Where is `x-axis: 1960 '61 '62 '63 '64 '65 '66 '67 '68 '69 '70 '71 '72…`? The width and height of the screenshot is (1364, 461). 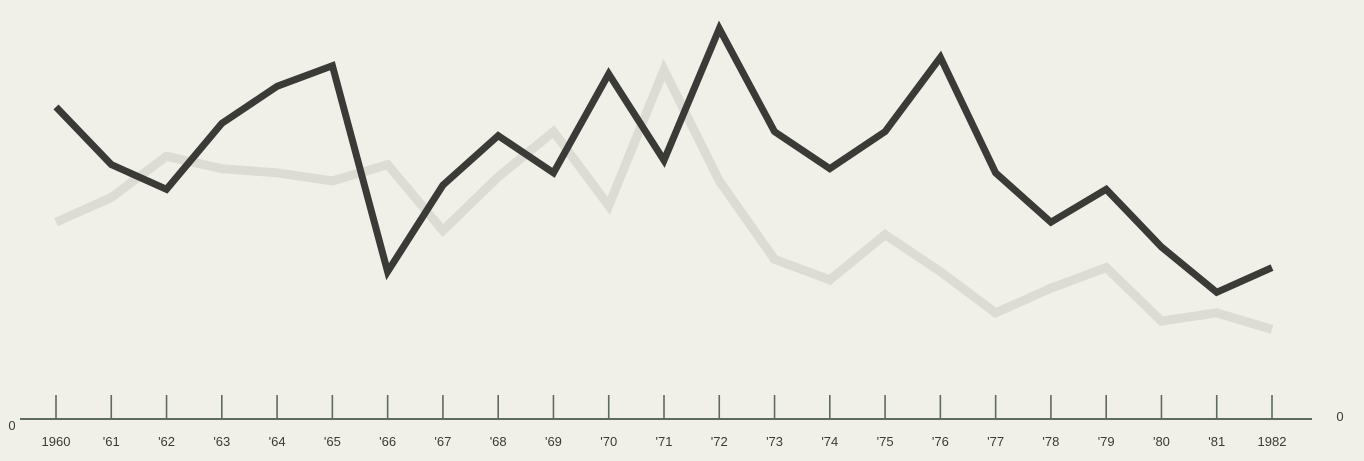 x-axis: 1960 '61 '62 '63 '64 '65 '66 '67 '68 '69 '70 '71 '72… is located at coordinates (676, 422).